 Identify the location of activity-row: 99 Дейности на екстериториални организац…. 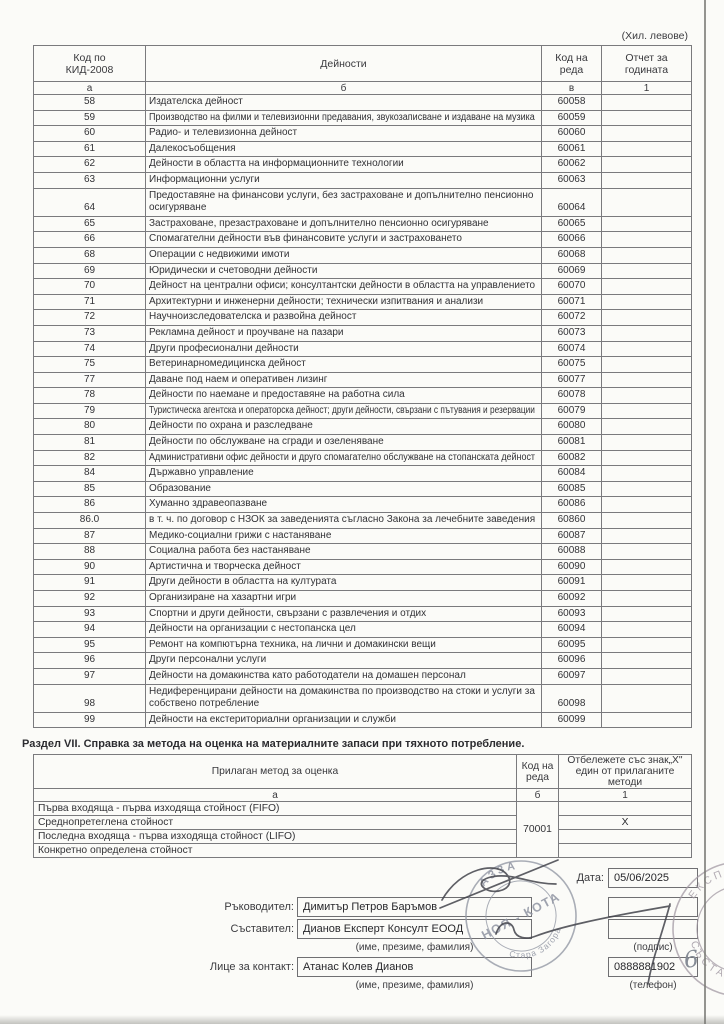
(362, 720).